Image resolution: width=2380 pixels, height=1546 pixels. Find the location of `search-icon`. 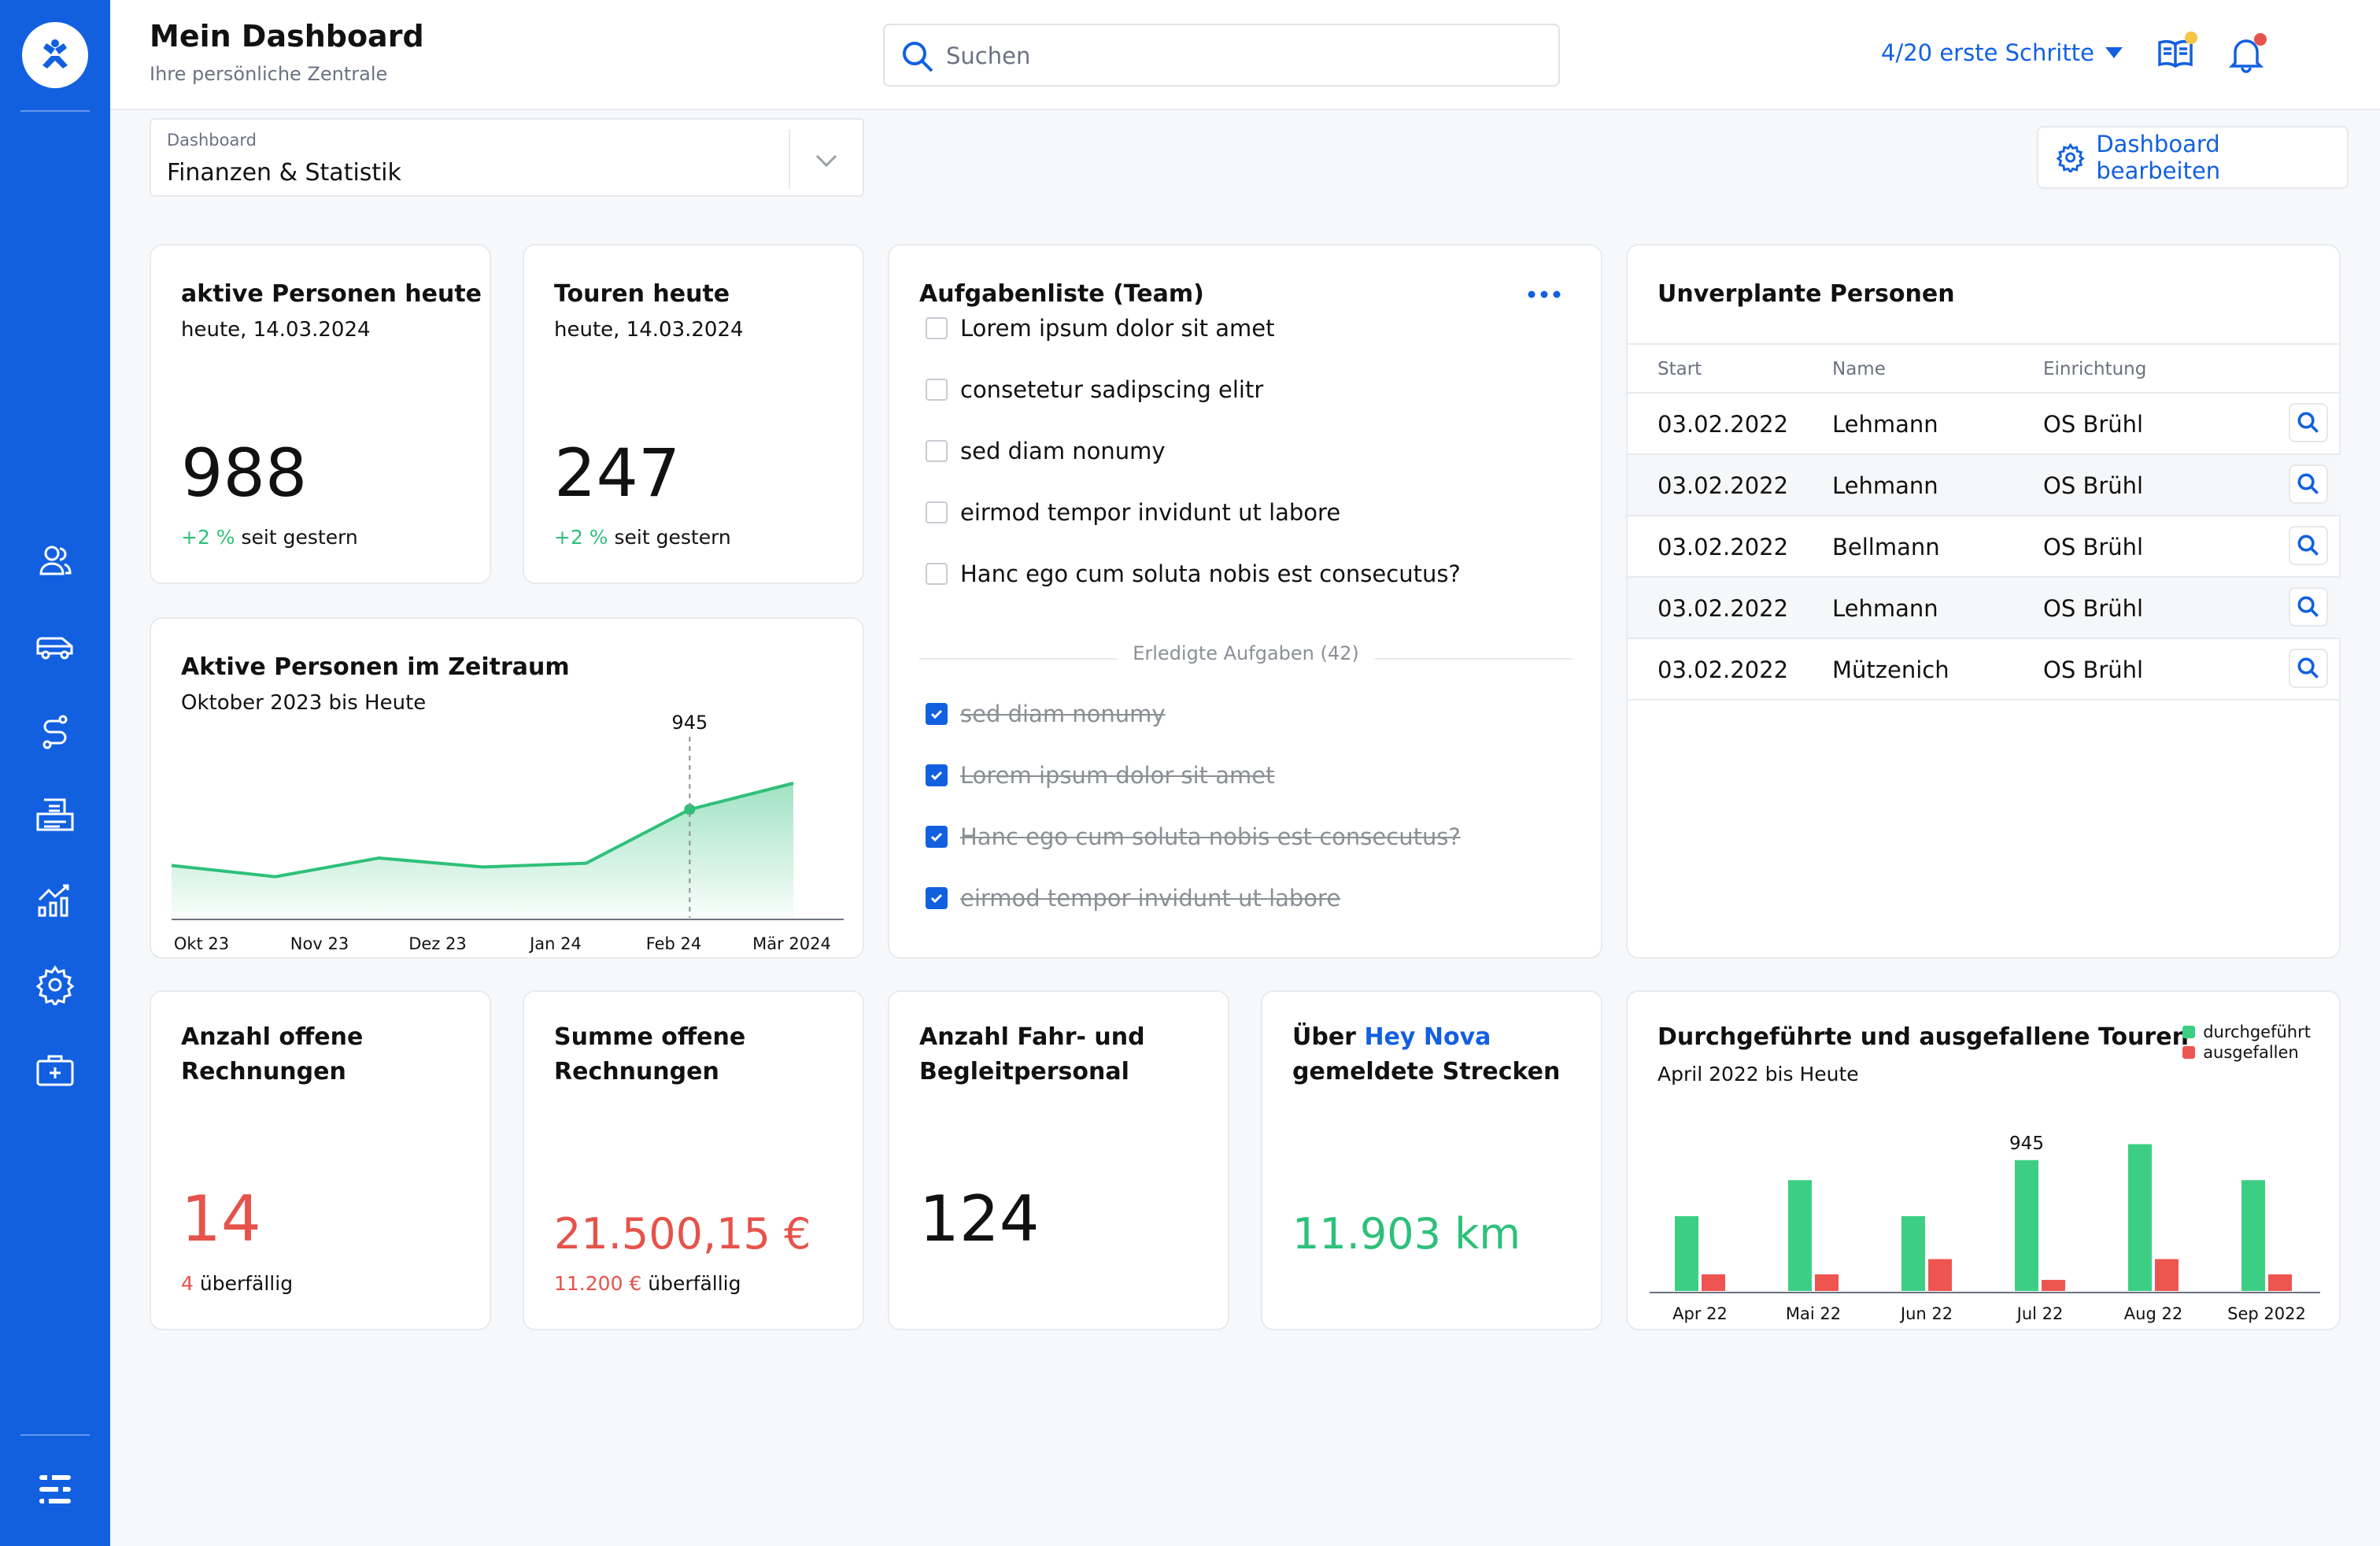

search-icon is located at coordinates (2308, 606).